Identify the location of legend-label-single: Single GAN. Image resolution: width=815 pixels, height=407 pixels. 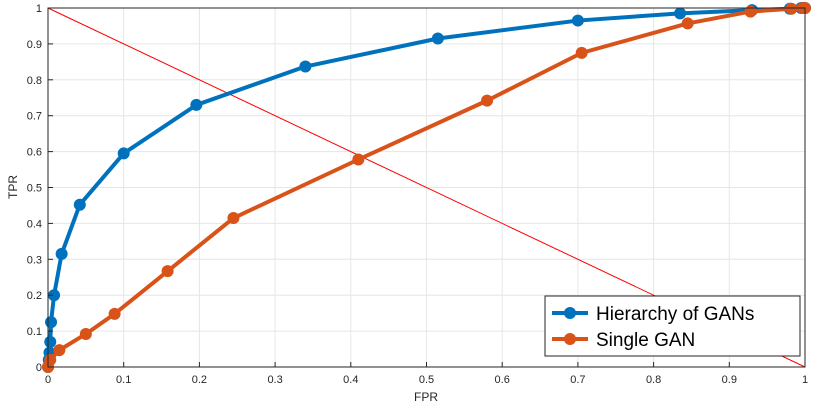
(645, 340).